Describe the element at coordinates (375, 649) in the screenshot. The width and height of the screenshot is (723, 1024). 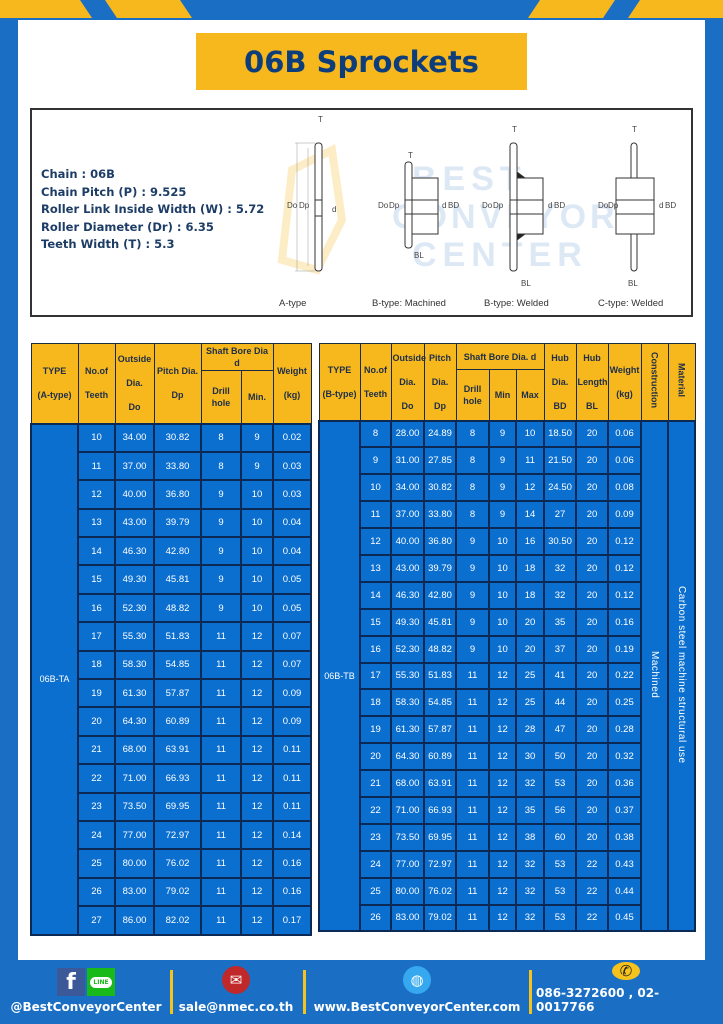
I see `table-cell: 16` at that location.